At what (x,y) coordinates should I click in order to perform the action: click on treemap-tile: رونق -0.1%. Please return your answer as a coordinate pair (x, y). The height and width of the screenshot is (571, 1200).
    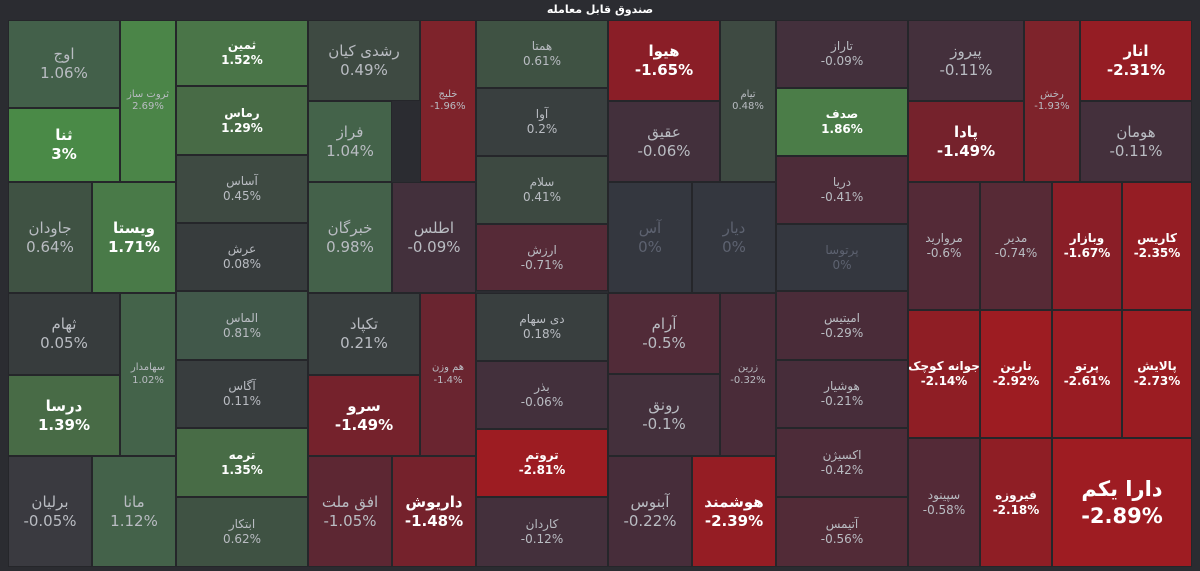
    Looking at the image, I should click on (664, 415).